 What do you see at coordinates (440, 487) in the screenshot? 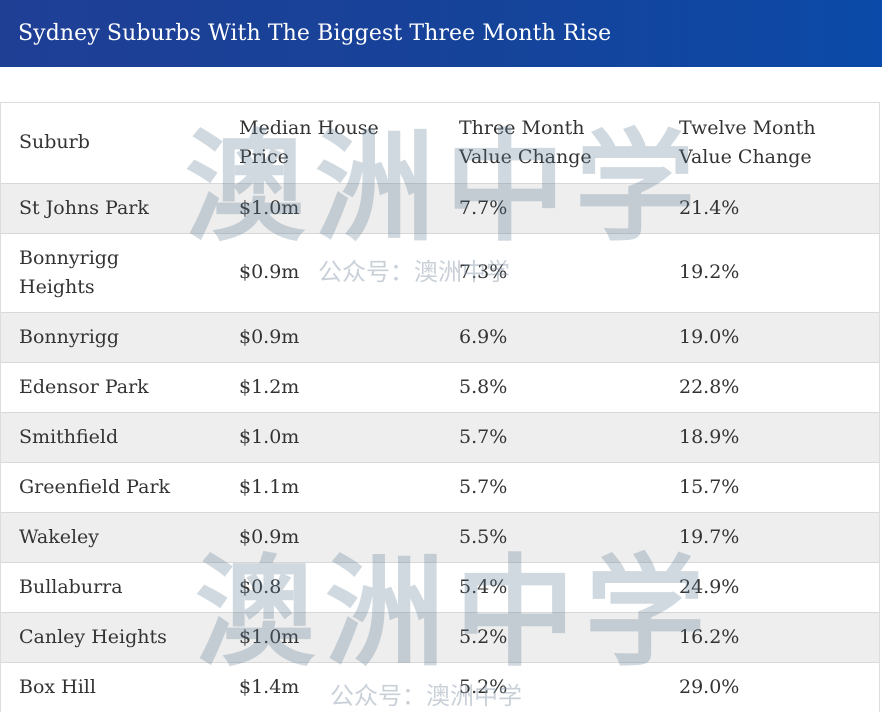
I see `table-row: Greenfield Park $1.1m 5.7% 15.7%` at bounding box center [440, 487].